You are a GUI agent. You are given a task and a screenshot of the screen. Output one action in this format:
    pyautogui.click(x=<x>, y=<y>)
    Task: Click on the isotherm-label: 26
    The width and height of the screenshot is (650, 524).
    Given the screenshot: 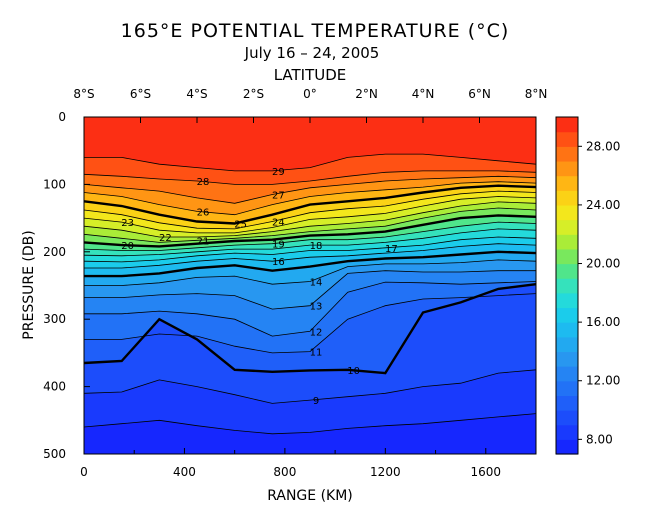 What is the action you would take?
    pyautogui.click(x=203, y=212)
    